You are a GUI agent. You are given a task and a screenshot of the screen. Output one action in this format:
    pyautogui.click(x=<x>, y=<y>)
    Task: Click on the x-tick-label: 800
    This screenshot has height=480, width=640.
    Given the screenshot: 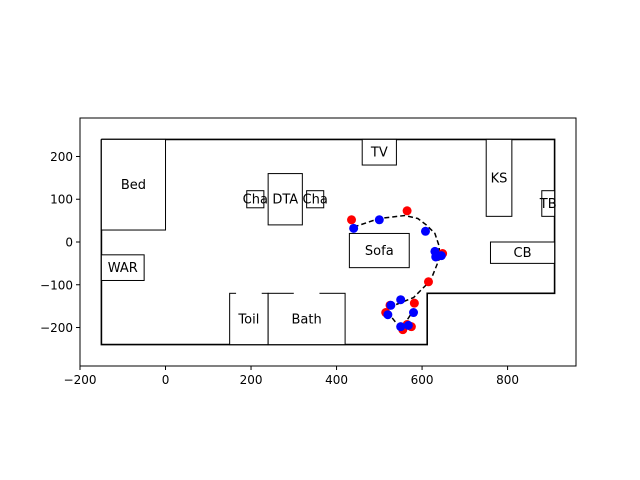 What is the action you would take?
    pyautogui.click(x=507, y=380)
    